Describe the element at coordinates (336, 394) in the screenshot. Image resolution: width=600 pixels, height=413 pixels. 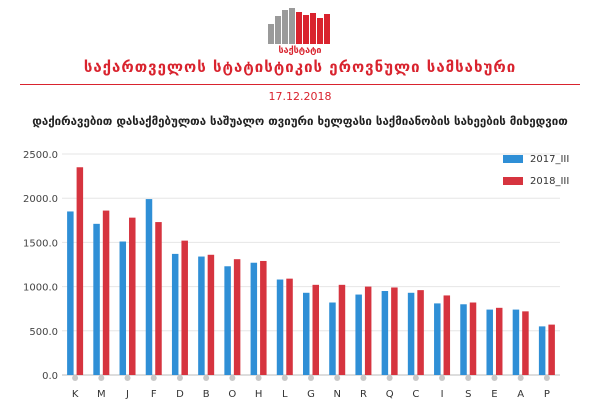
I see `x-tick-label: N` at that location.